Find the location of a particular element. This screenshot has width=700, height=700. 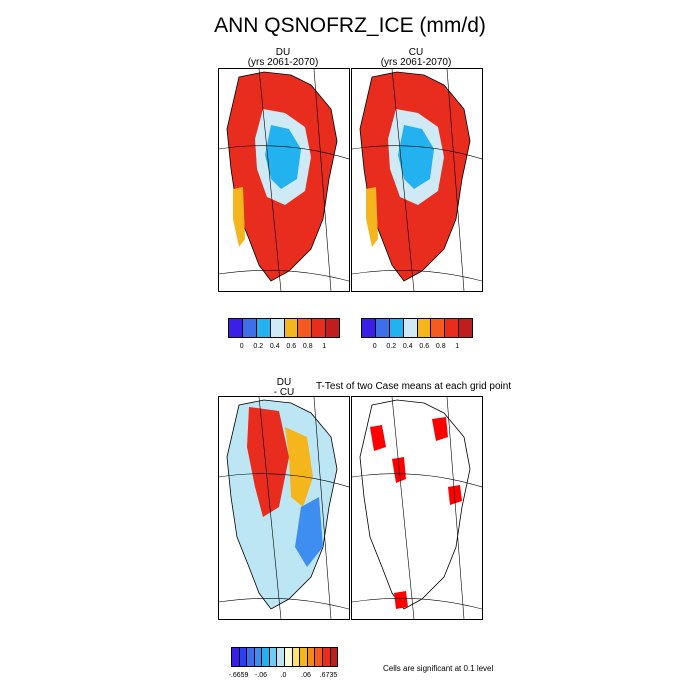

greenland-outline is located at coordinates (415, 504).